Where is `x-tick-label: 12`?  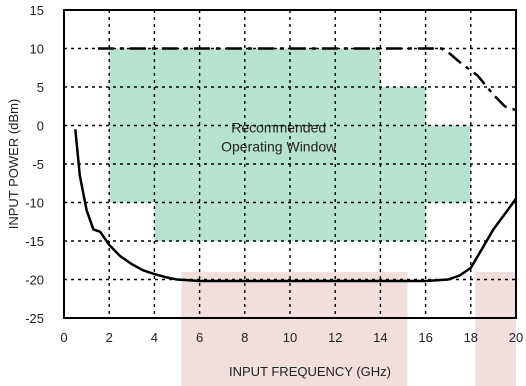
x-tick-label: 12 is located at coordinates (335, 337).